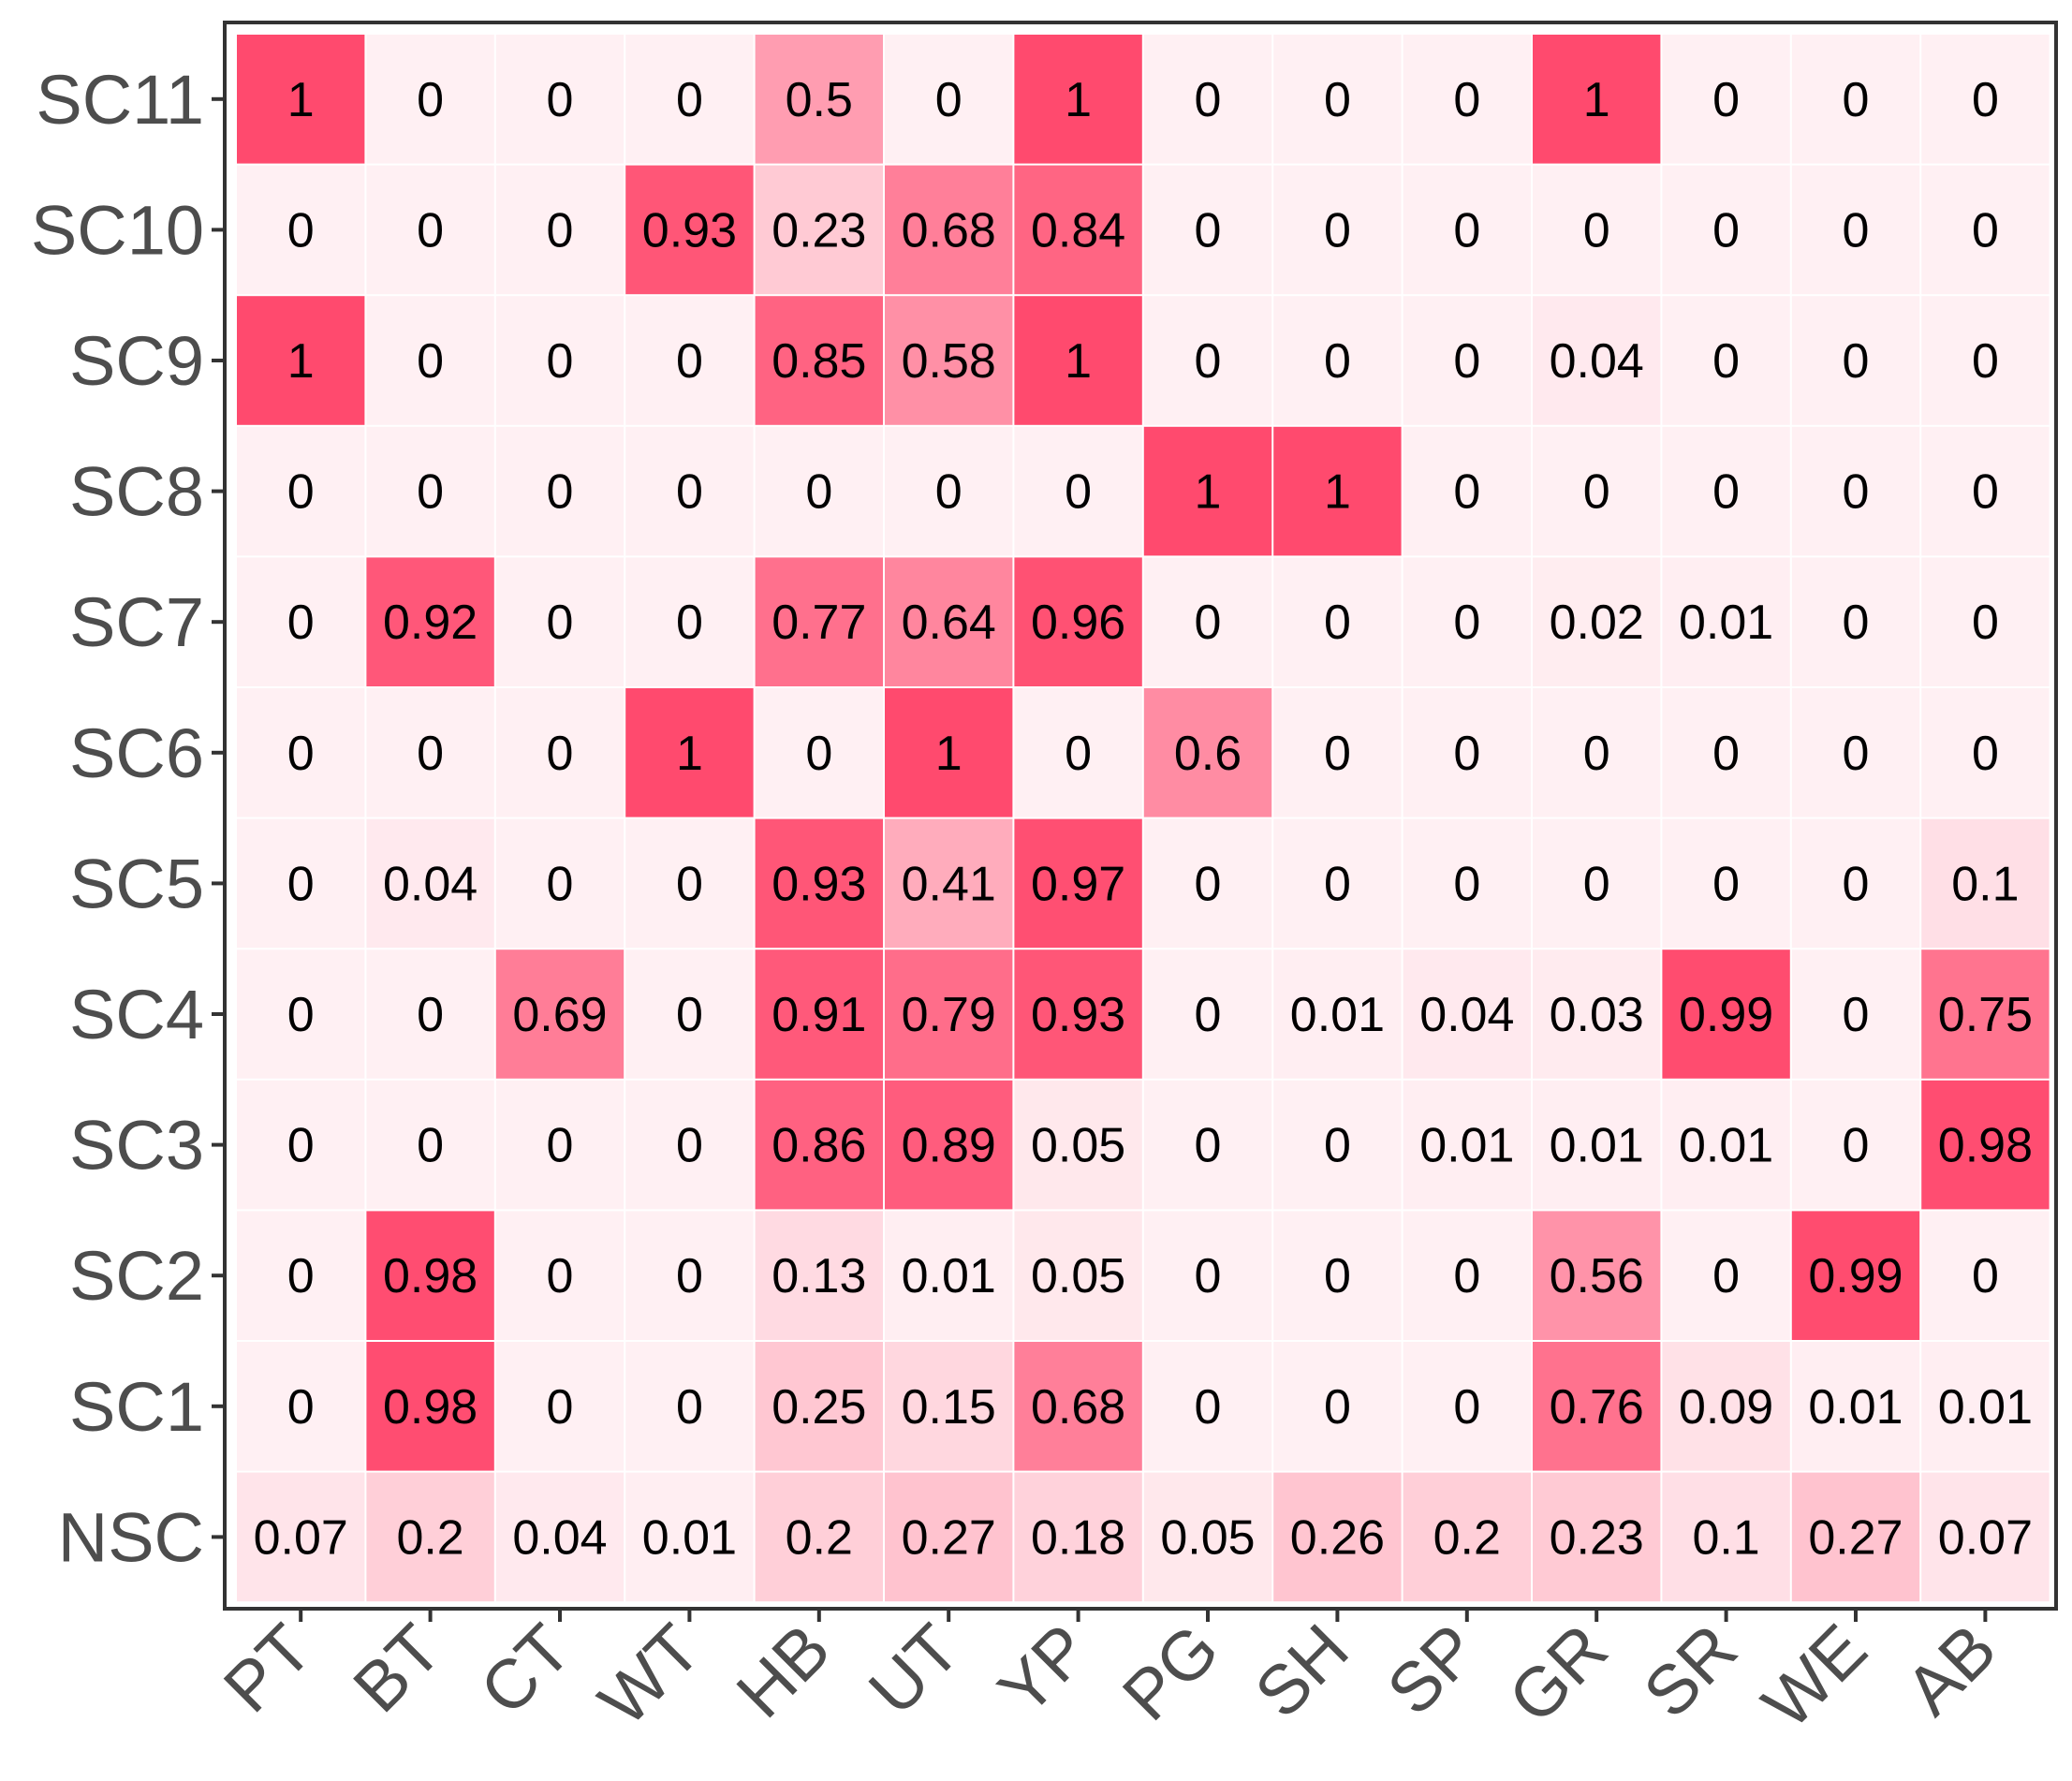 The image size is (2072, 1781). What do you see at coordinates (559, 1537) in the screenshot?
I see `cell-value-label: 0.04` at bounding box center [559, 1537].